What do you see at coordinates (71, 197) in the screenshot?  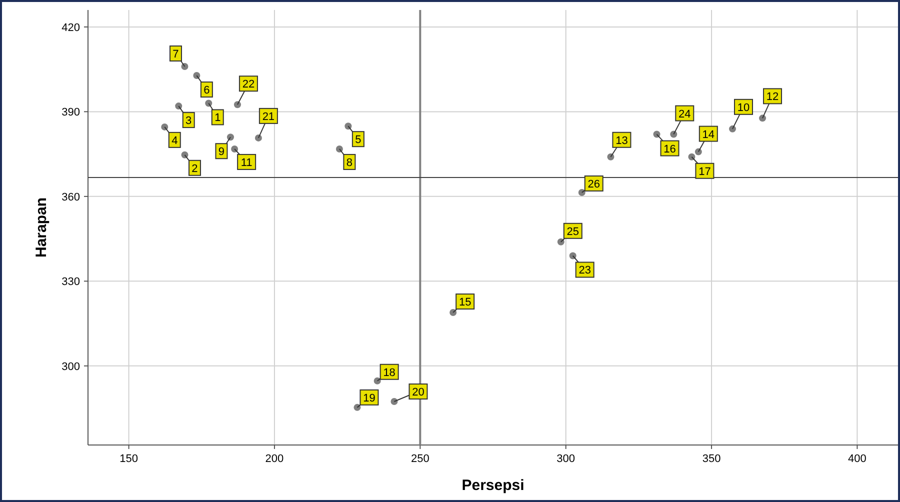 I see `y-tick-label: 360` at bounding box center [71, 197].